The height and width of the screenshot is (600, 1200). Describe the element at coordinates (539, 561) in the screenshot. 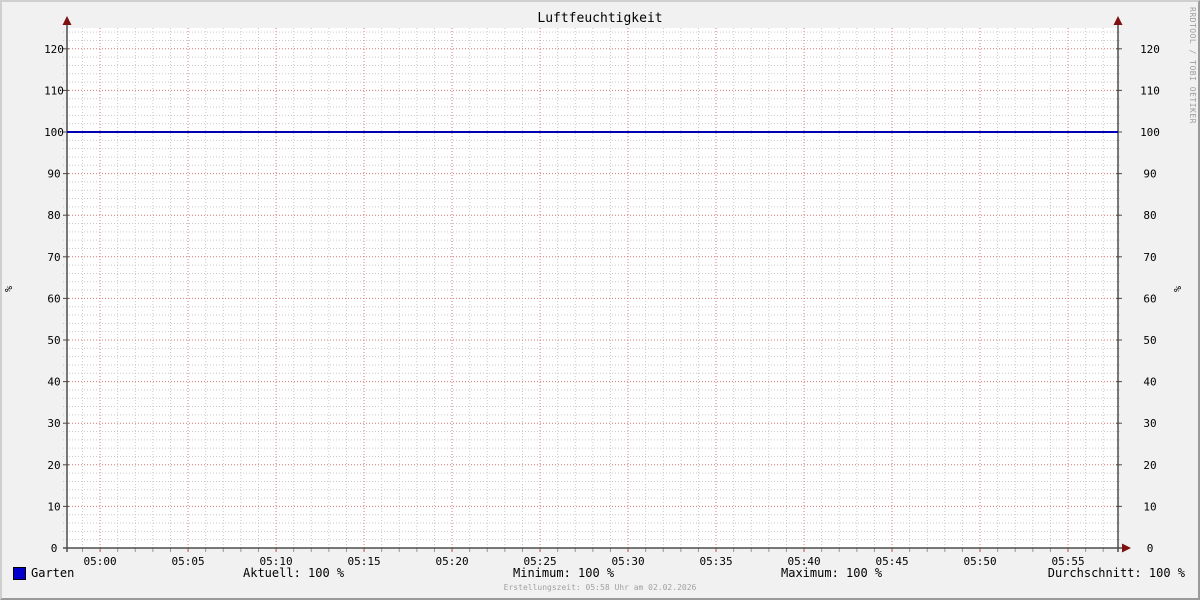

I see `svg-text: 05:25` at that location.